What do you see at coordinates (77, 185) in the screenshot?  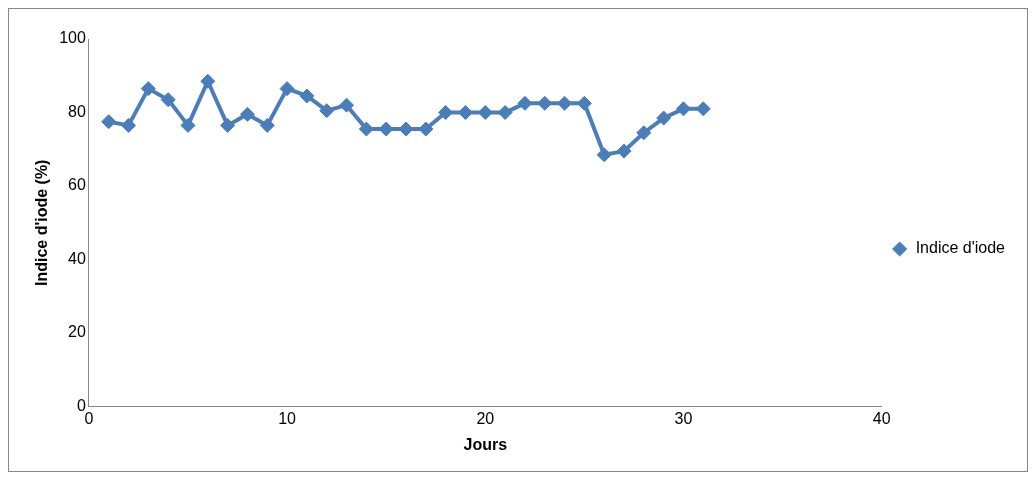 I see `y-tick-label: 60` at bounding box center [77, 185].